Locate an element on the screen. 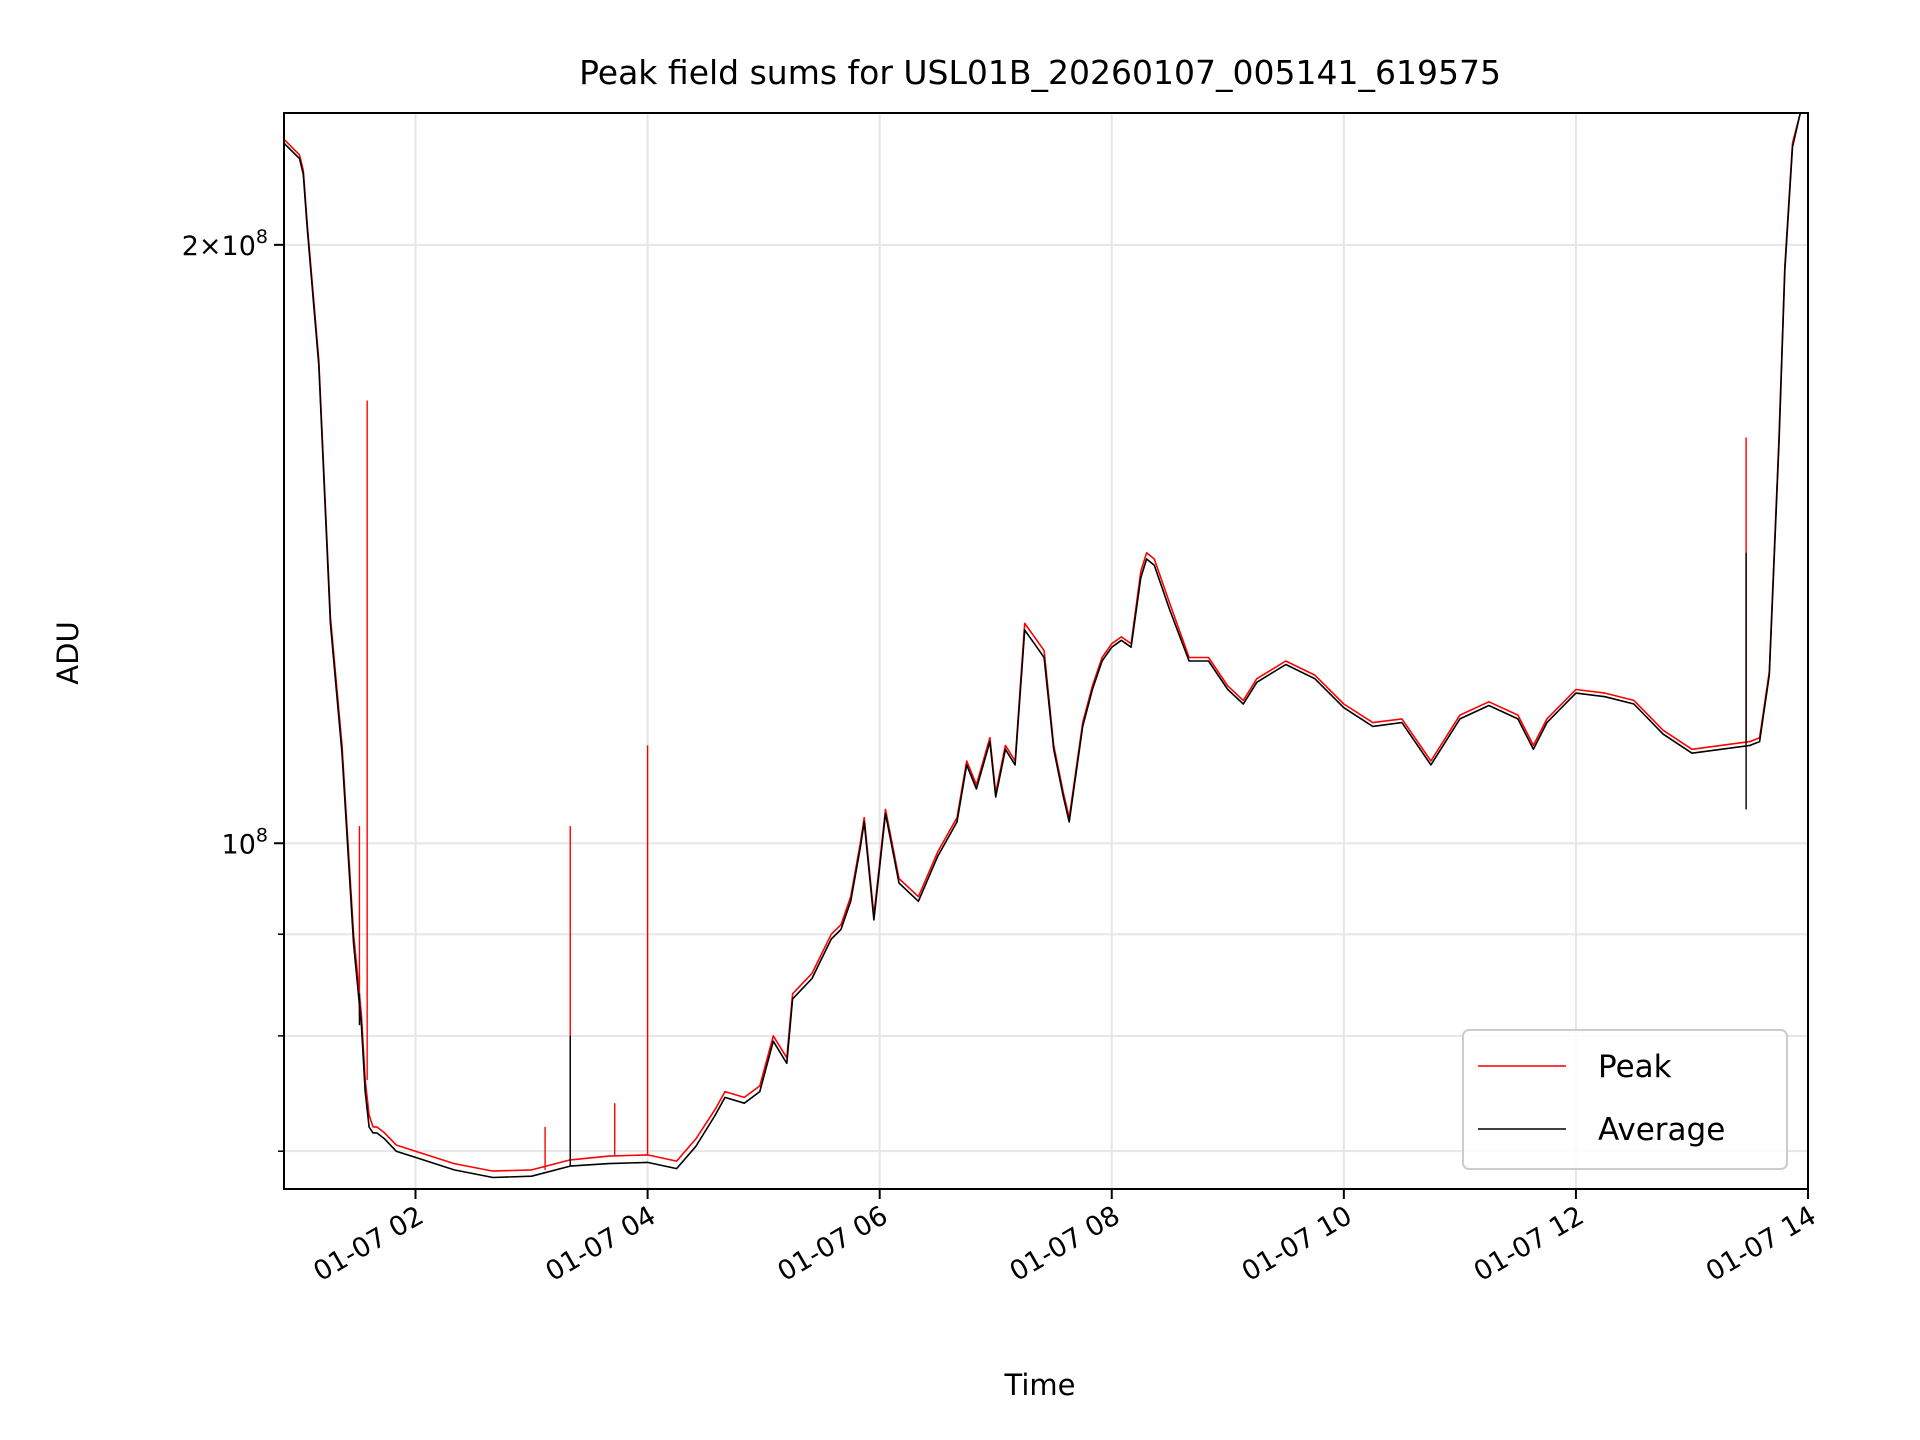 This screenshot has height=1440, width=1920. y-tick-label: 2×108 is located at coordinates (225, 244).